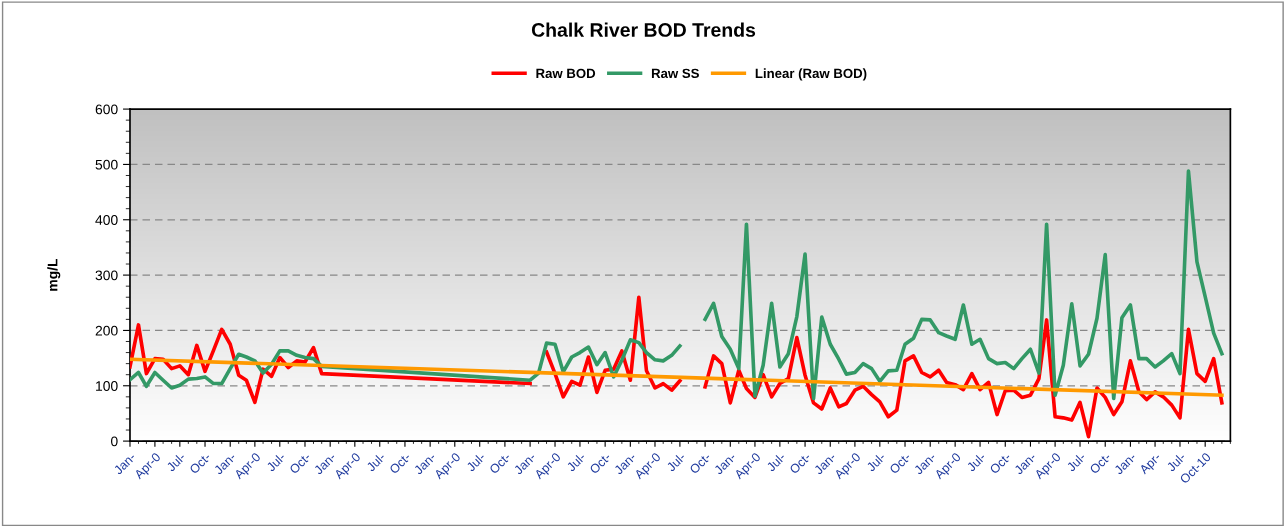 This screenshot has width=1287, height=527. Describe the element at coordinates (566, 73) in the screenshot. I see `legend-label: Raw BOD` at that location.